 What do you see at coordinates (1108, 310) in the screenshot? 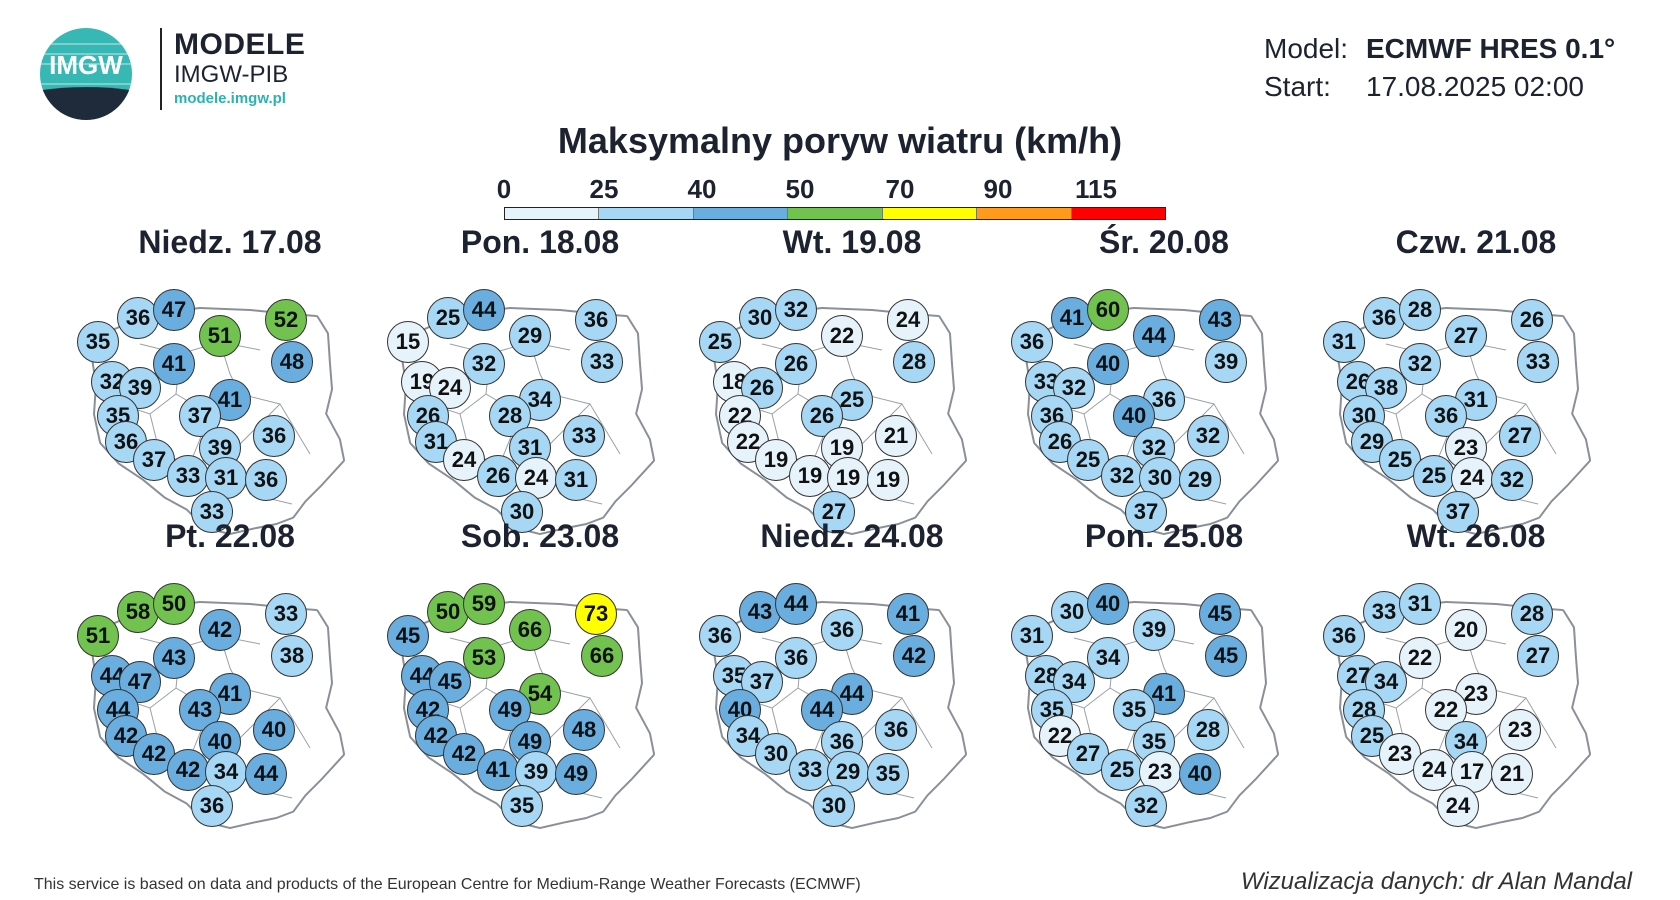
I see `gust-value-bubble: 60` at bounding box center [1108, 310].